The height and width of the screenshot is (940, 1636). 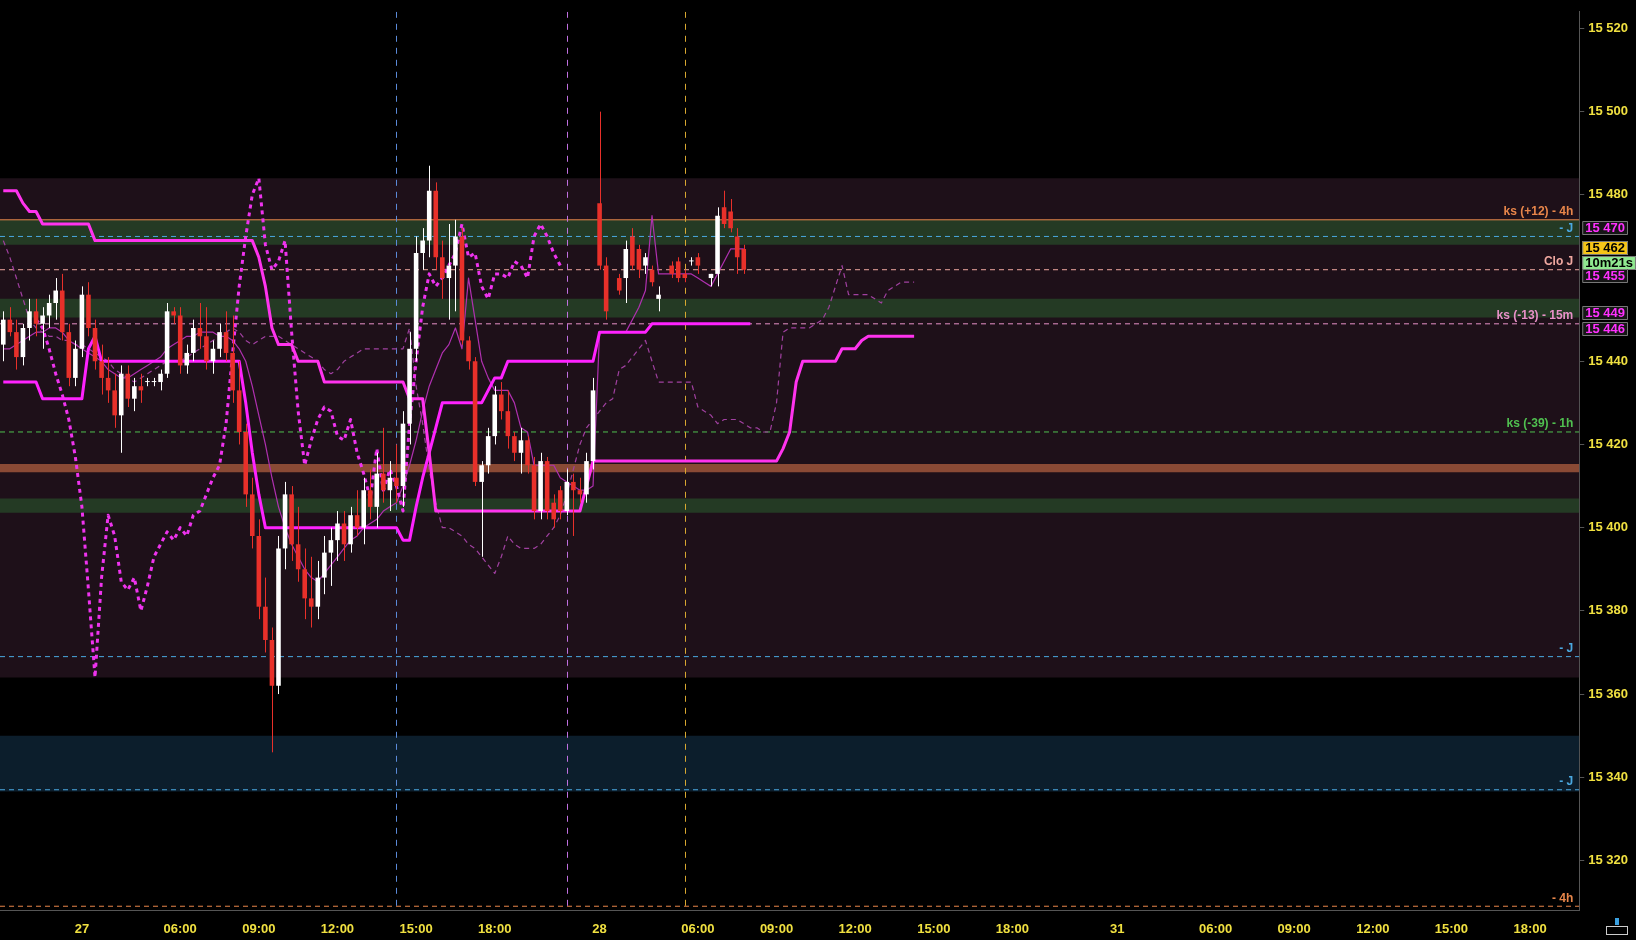 I want to click on y-tick-label: 15 380, so click(x=1608, y=610).